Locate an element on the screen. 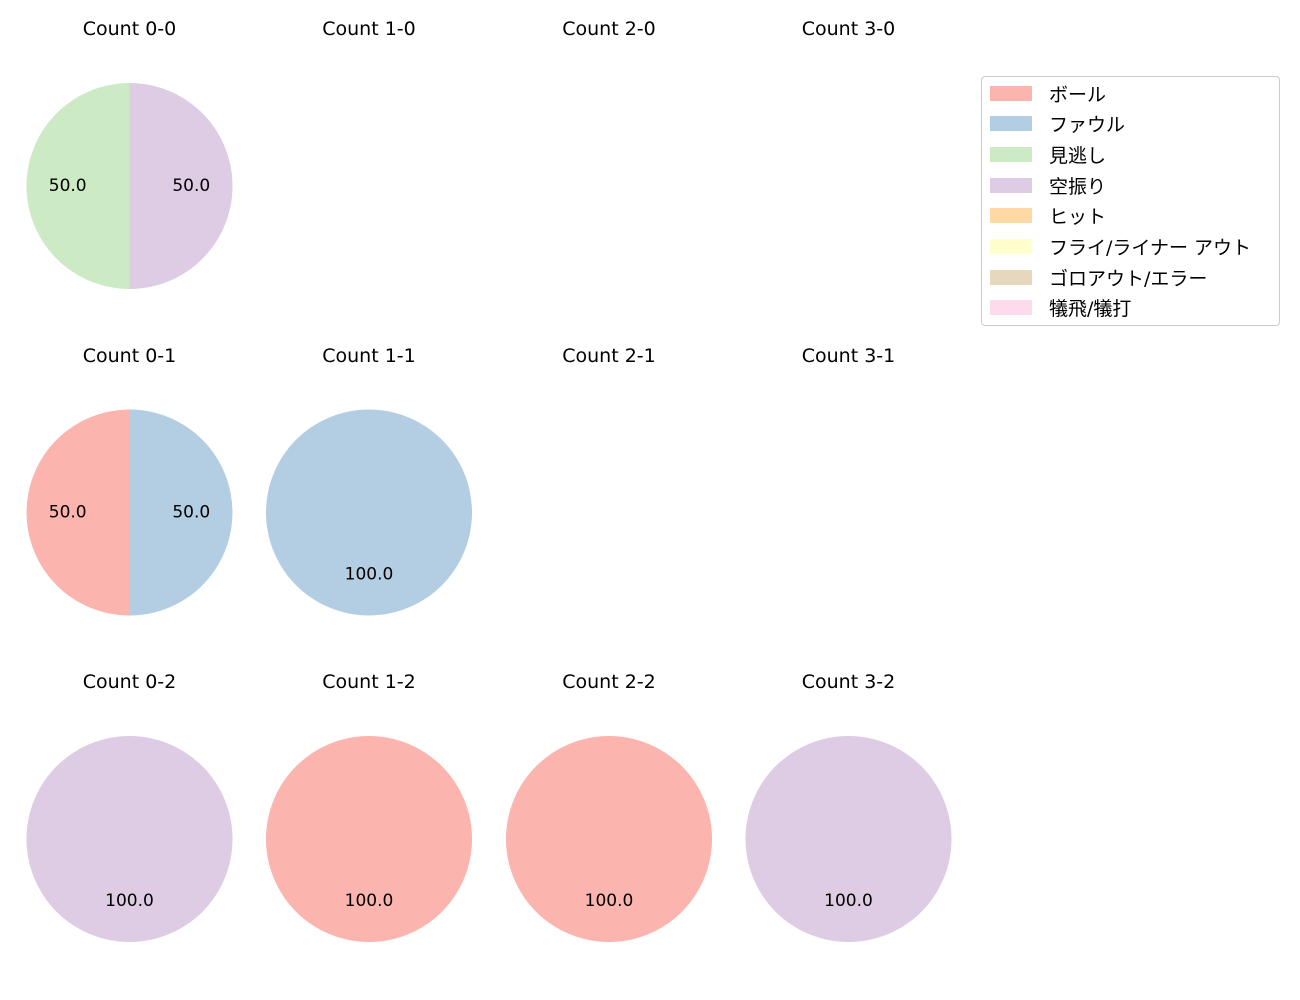  subplot-title: Count 3-0 is located at coordinates (849, 29).